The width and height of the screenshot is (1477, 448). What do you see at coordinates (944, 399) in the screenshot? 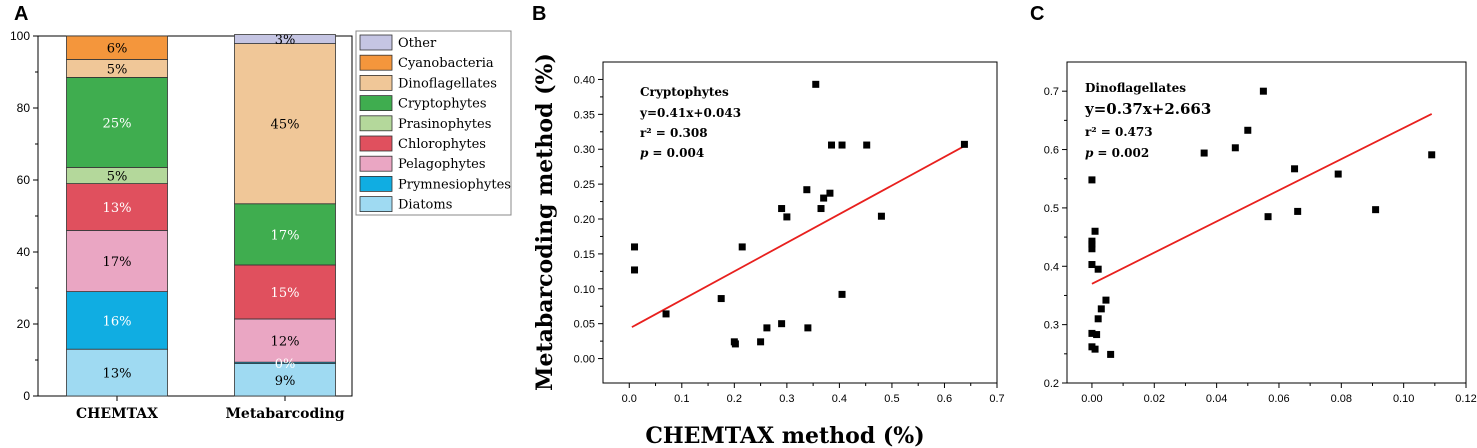
I see `panel-b-x-tick-label: 0.6` at bounding box center [944, 399].